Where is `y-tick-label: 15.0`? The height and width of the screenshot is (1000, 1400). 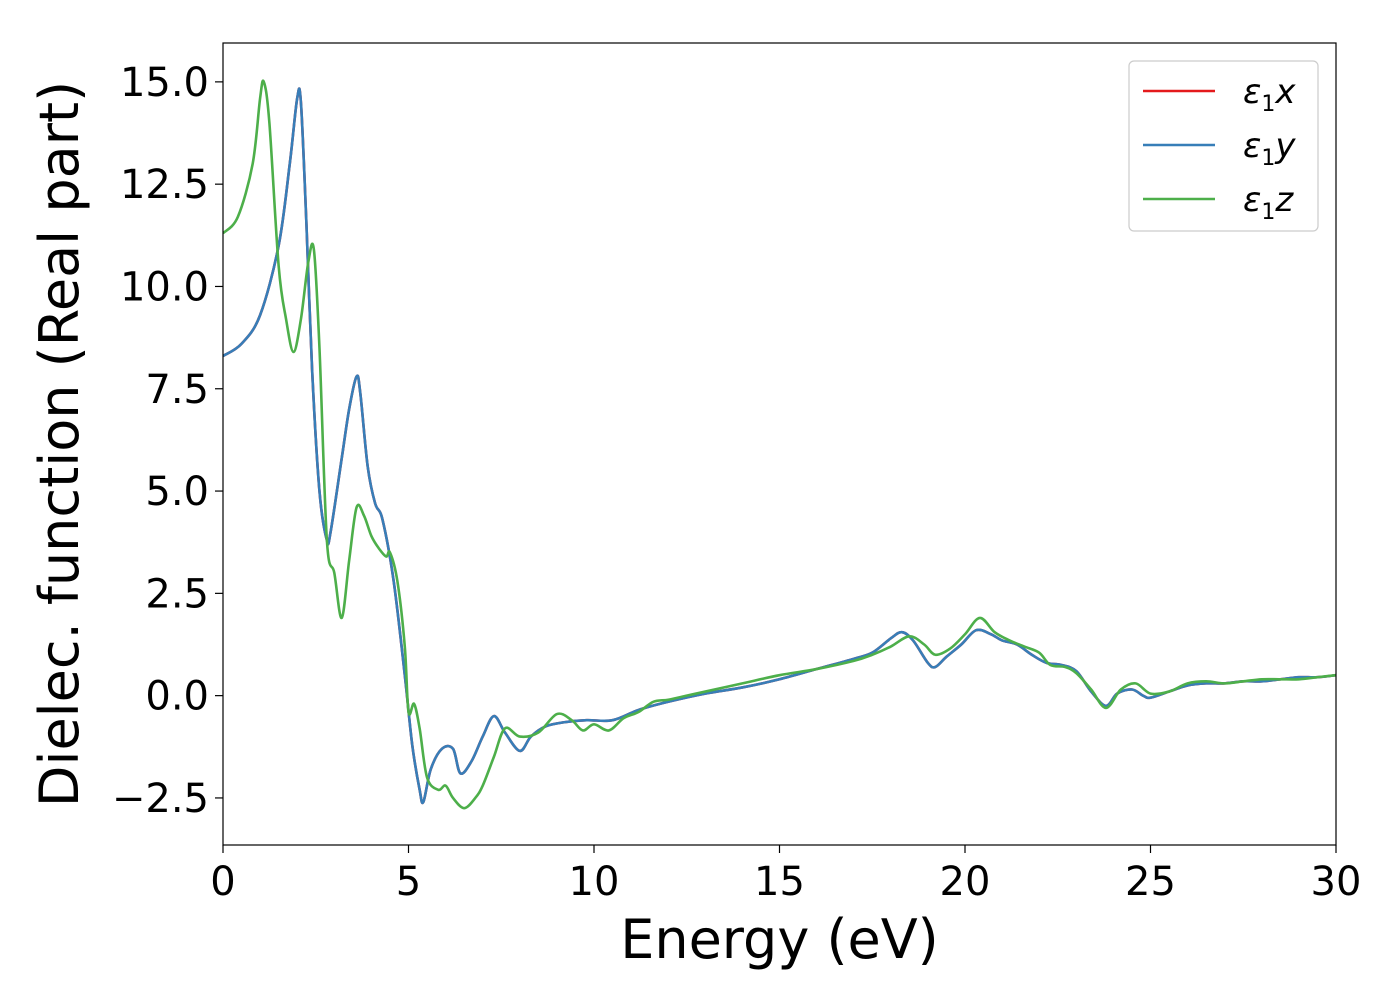
y-tick-label: 15.0 is located at coordinates (164, 83).